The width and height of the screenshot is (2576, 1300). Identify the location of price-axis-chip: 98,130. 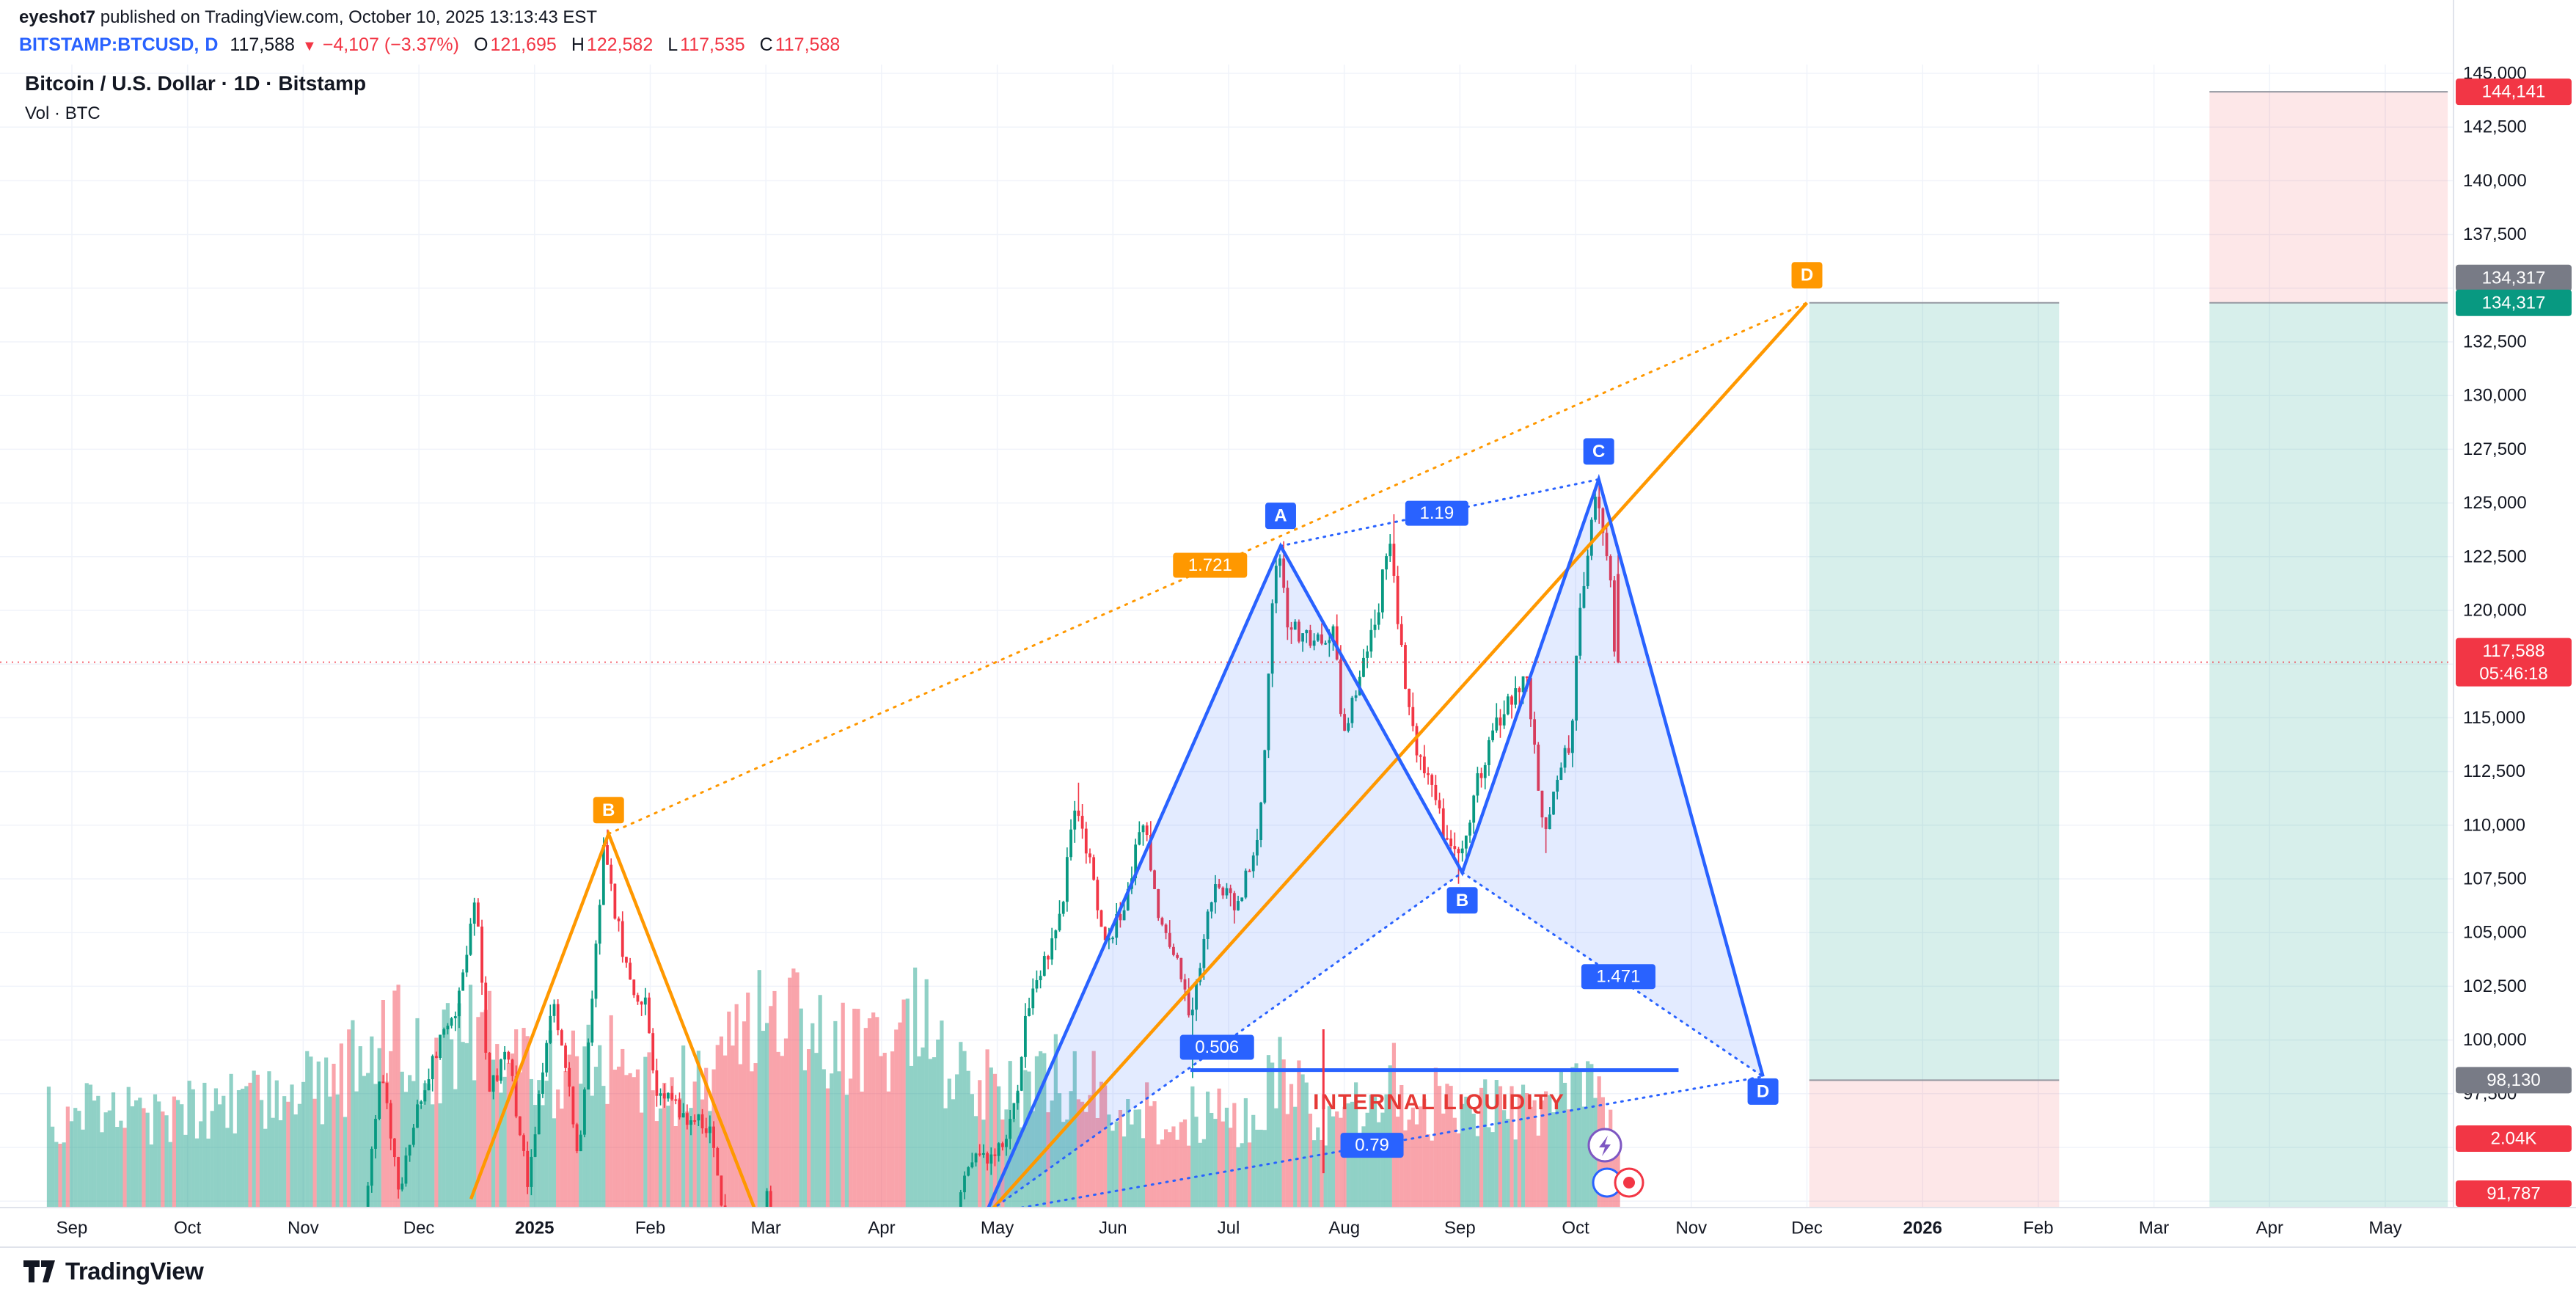
(2514, 1080).